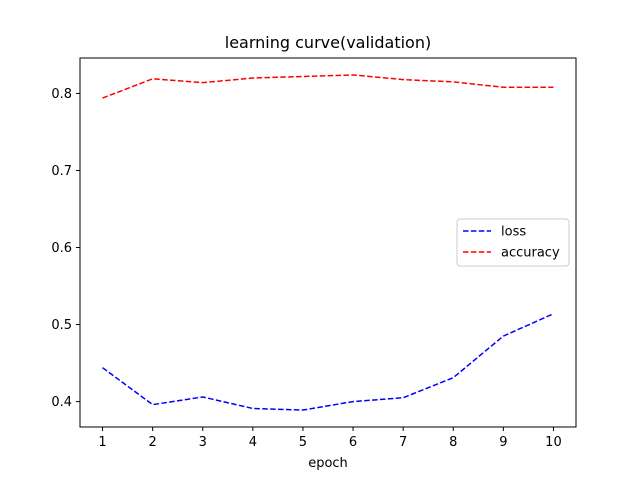 This screenshot has width=640, height=480. Describe the element at coordinates (553, 442) in the screenshot. I see `x-tick-label: 10` at that location.